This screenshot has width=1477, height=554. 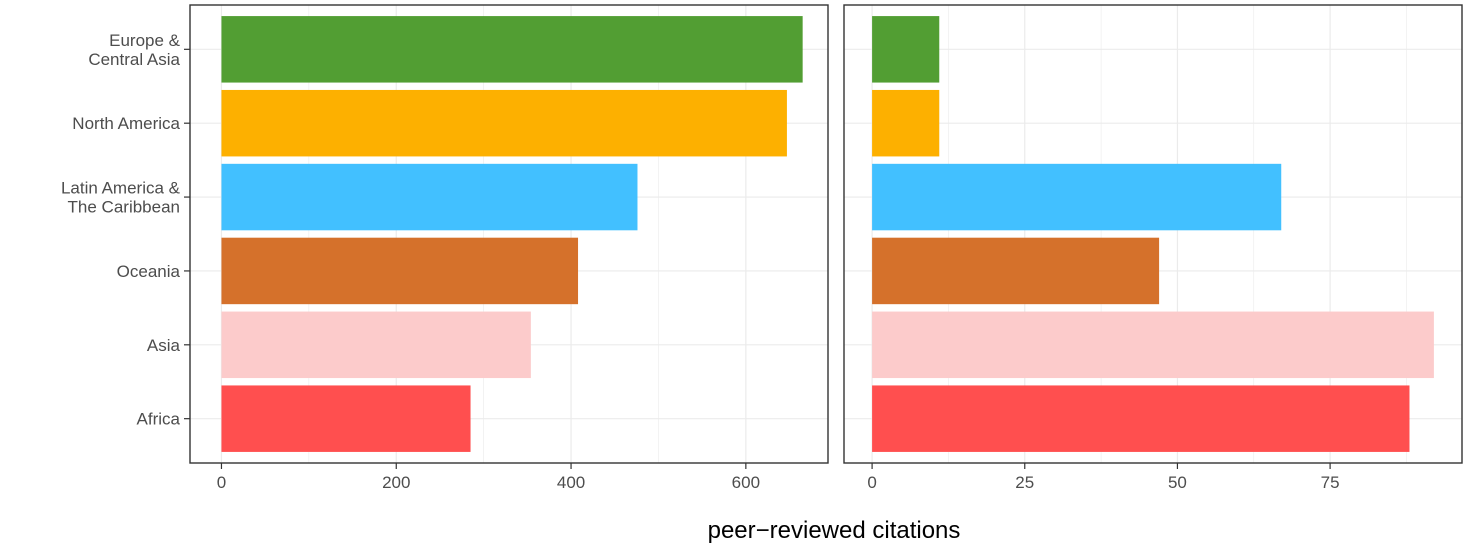 I want to click on y-tick-label: Europe &, so click(x=145, y=40).